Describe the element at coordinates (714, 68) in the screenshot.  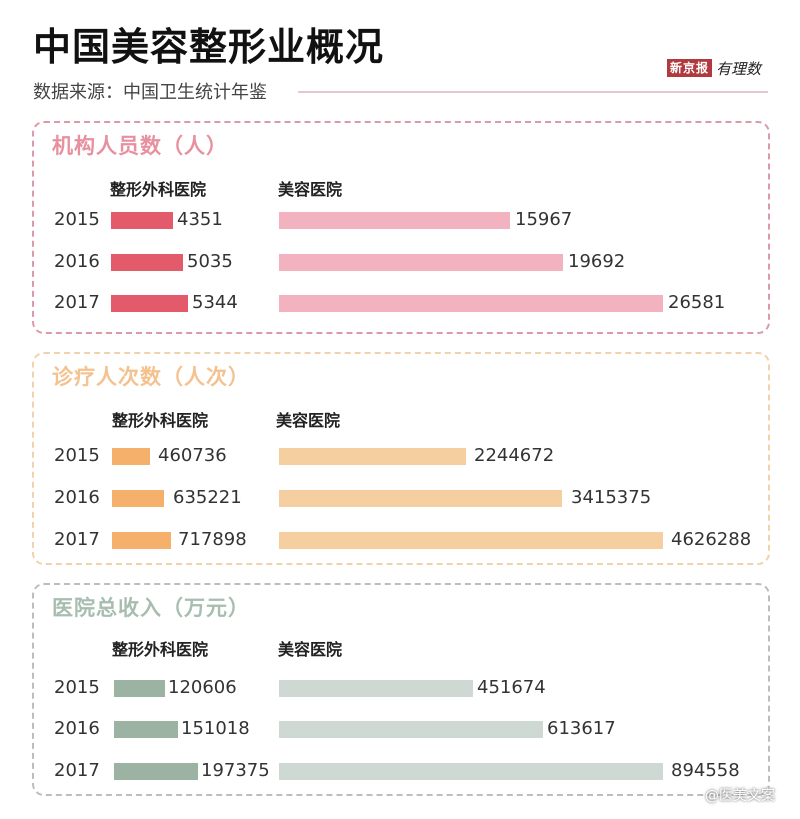
I see `brand-logo: 新京报 有理数` at that location.